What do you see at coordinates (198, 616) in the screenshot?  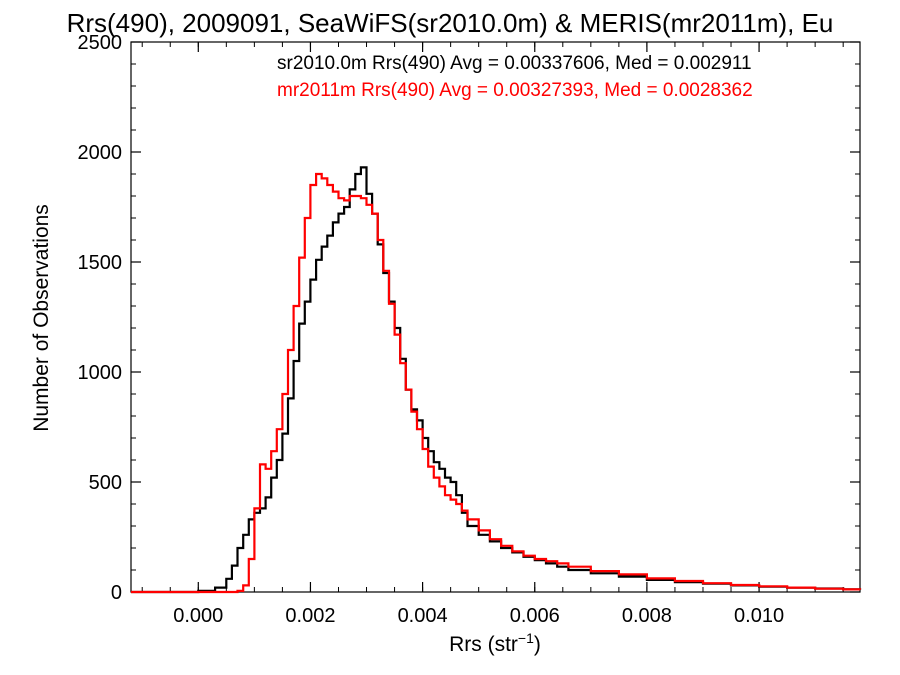 I see `x-tick-label: 0.000` at bounding box center [198, 616].